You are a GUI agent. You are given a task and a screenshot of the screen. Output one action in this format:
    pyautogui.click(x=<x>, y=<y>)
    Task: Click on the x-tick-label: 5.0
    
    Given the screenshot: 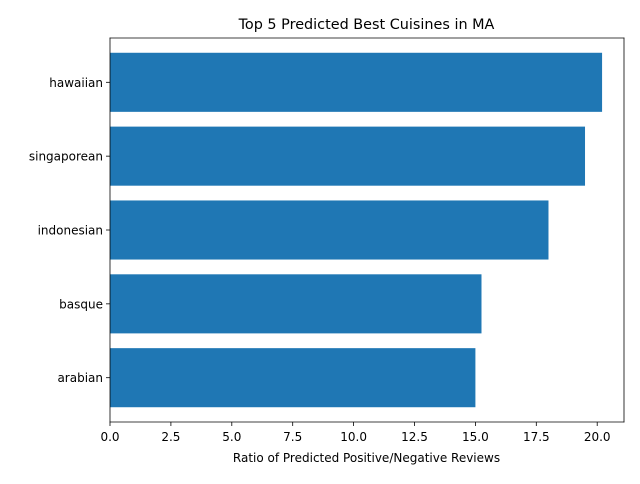 What is the action you would take?
    pyautogui.click(x=231, y=437)
    